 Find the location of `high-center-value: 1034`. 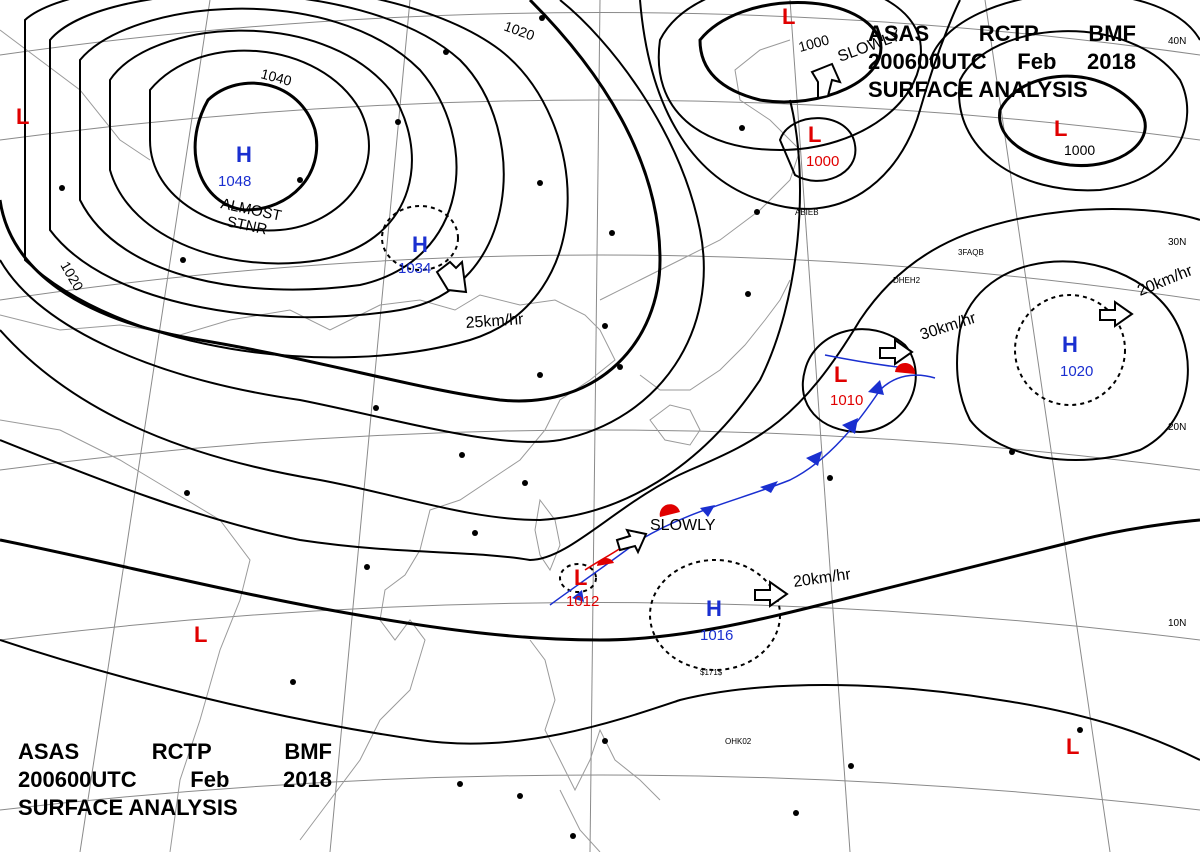

high-center-value: 1034 is located at coordinates (414, 268).